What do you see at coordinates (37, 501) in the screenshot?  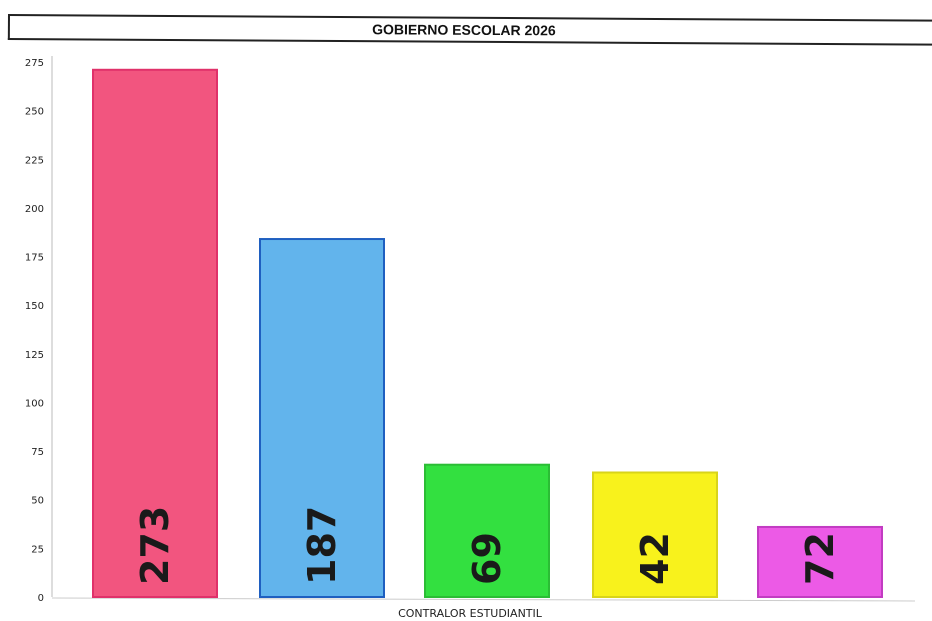 I see `y-tick-label: 50` at bounding box center [37, 501].